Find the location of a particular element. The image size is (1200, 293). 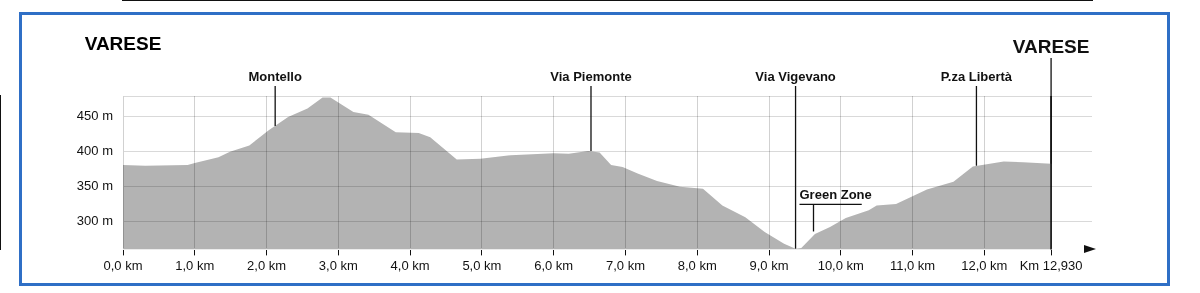

chart-title: VARESE is located at coordinates (123, 44).